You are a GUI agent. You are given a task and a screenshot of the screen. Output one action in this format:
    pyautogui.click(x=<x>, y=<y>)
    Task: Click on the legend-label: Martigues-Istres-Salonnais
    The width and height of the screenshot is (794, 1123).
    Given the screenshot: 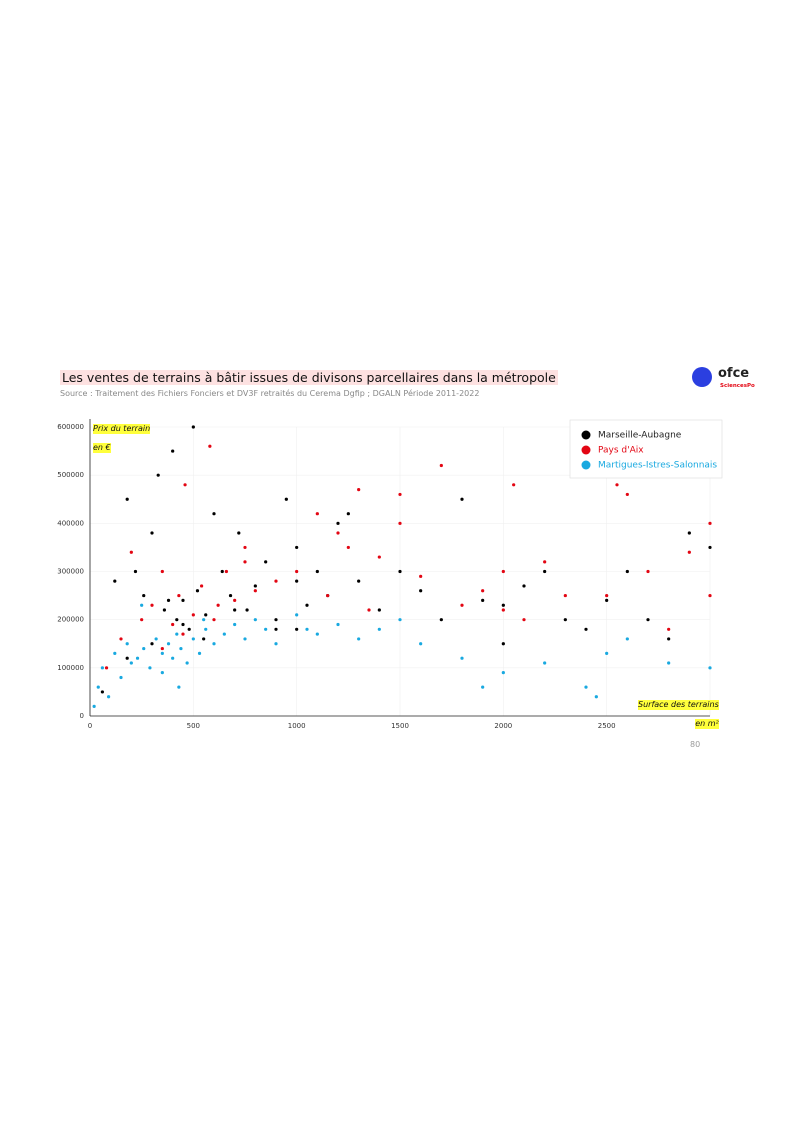 What is the action you would take?
    pyautogui.click(x=657, y=466)
    